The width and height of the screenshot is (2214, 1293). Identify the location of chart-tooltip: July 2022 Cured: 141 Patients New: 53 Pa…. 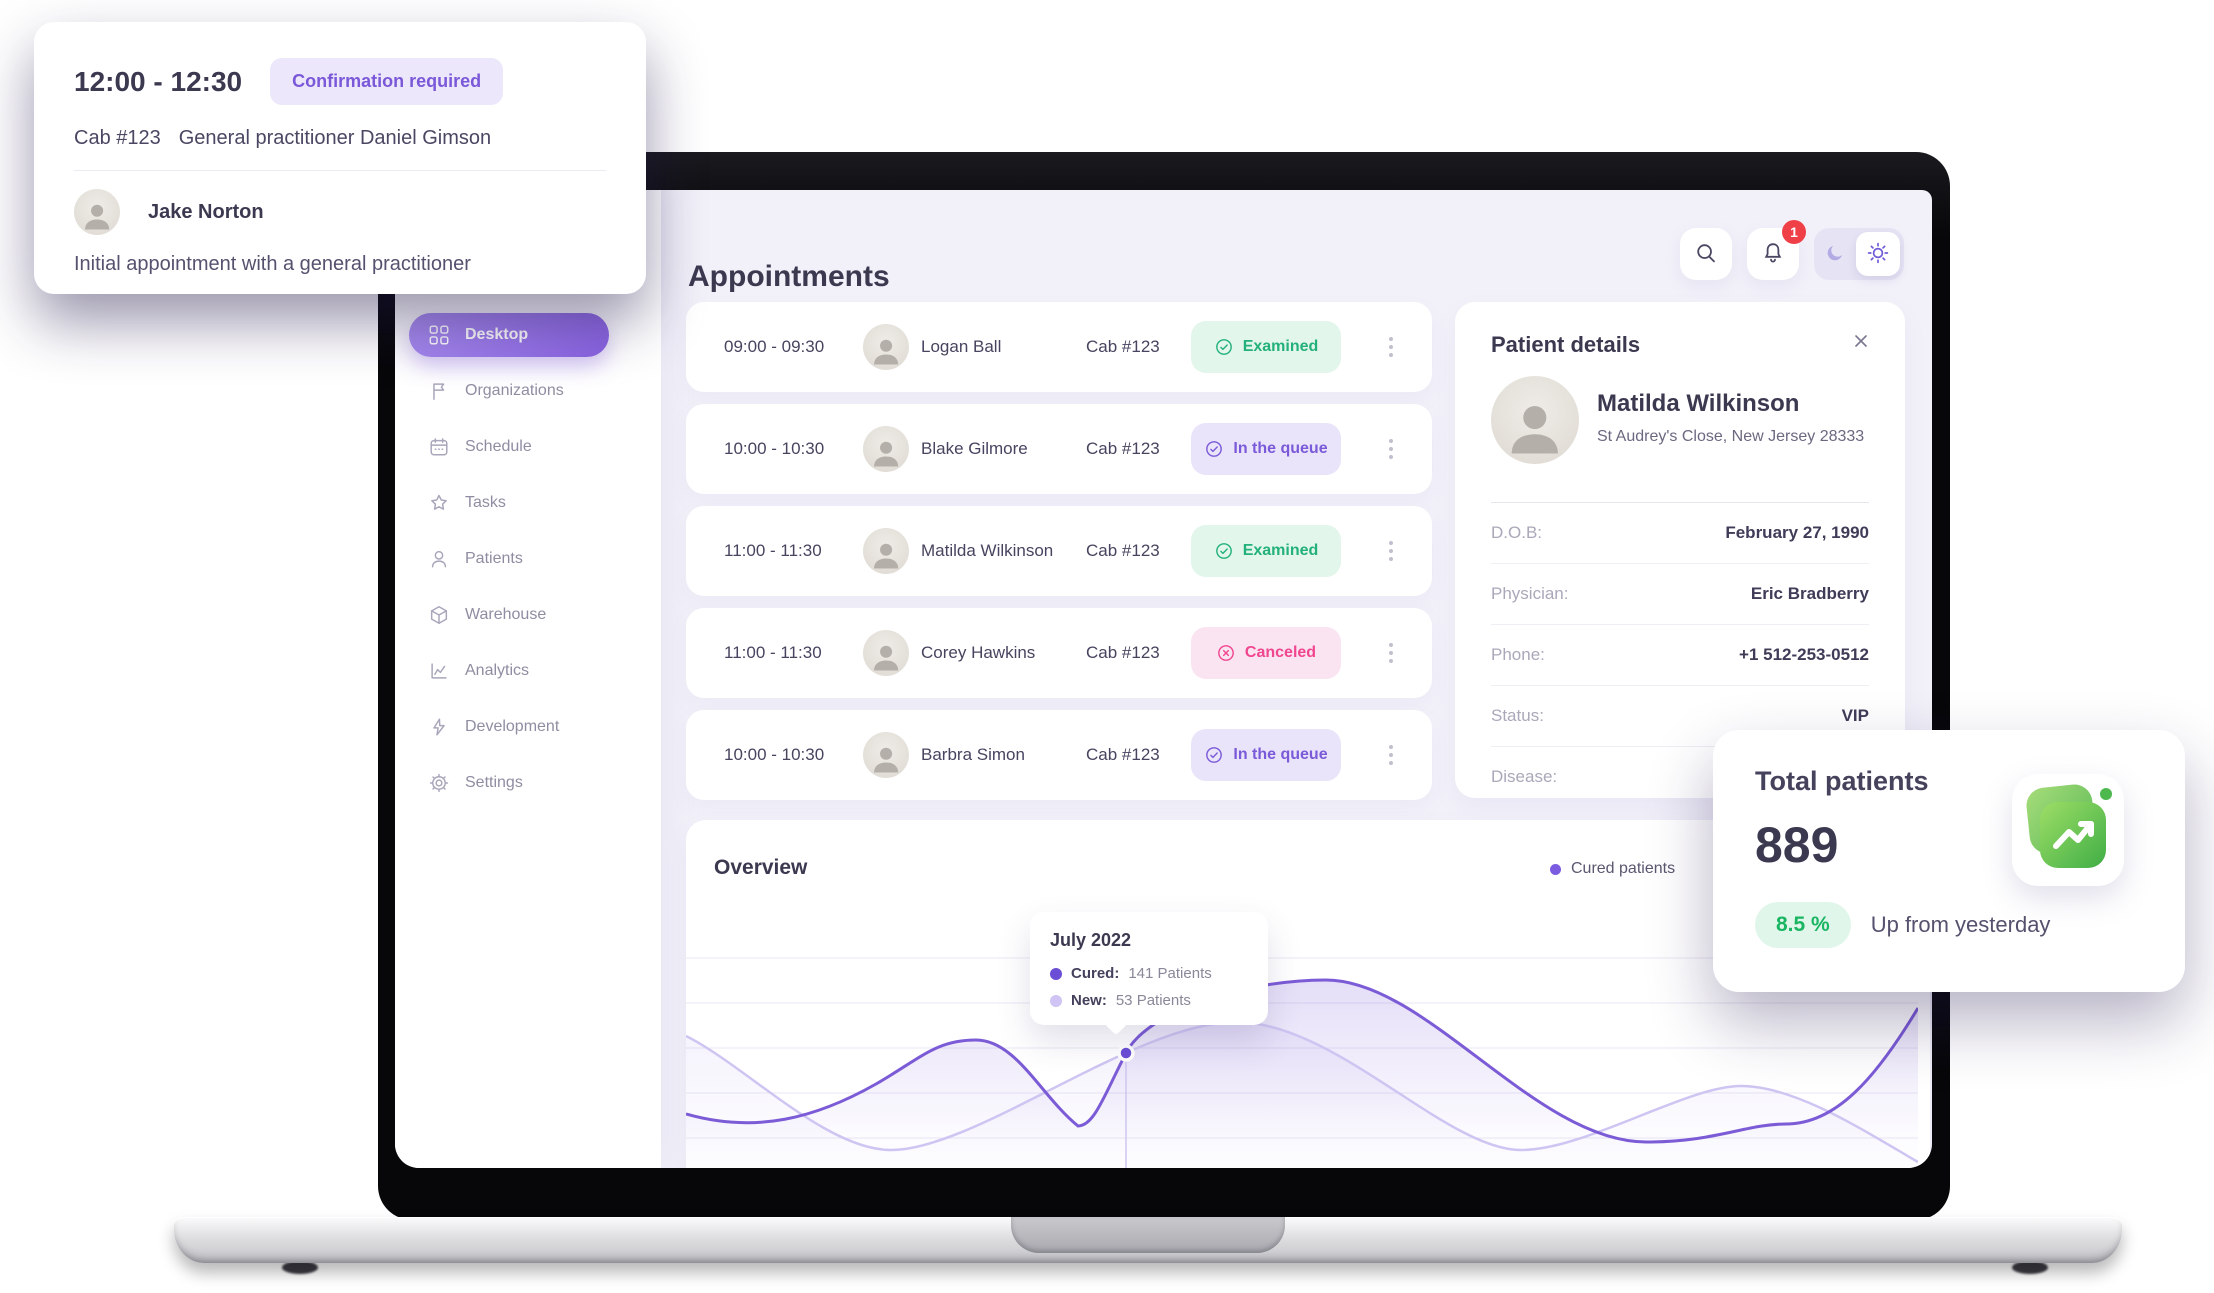
(1149, 968).